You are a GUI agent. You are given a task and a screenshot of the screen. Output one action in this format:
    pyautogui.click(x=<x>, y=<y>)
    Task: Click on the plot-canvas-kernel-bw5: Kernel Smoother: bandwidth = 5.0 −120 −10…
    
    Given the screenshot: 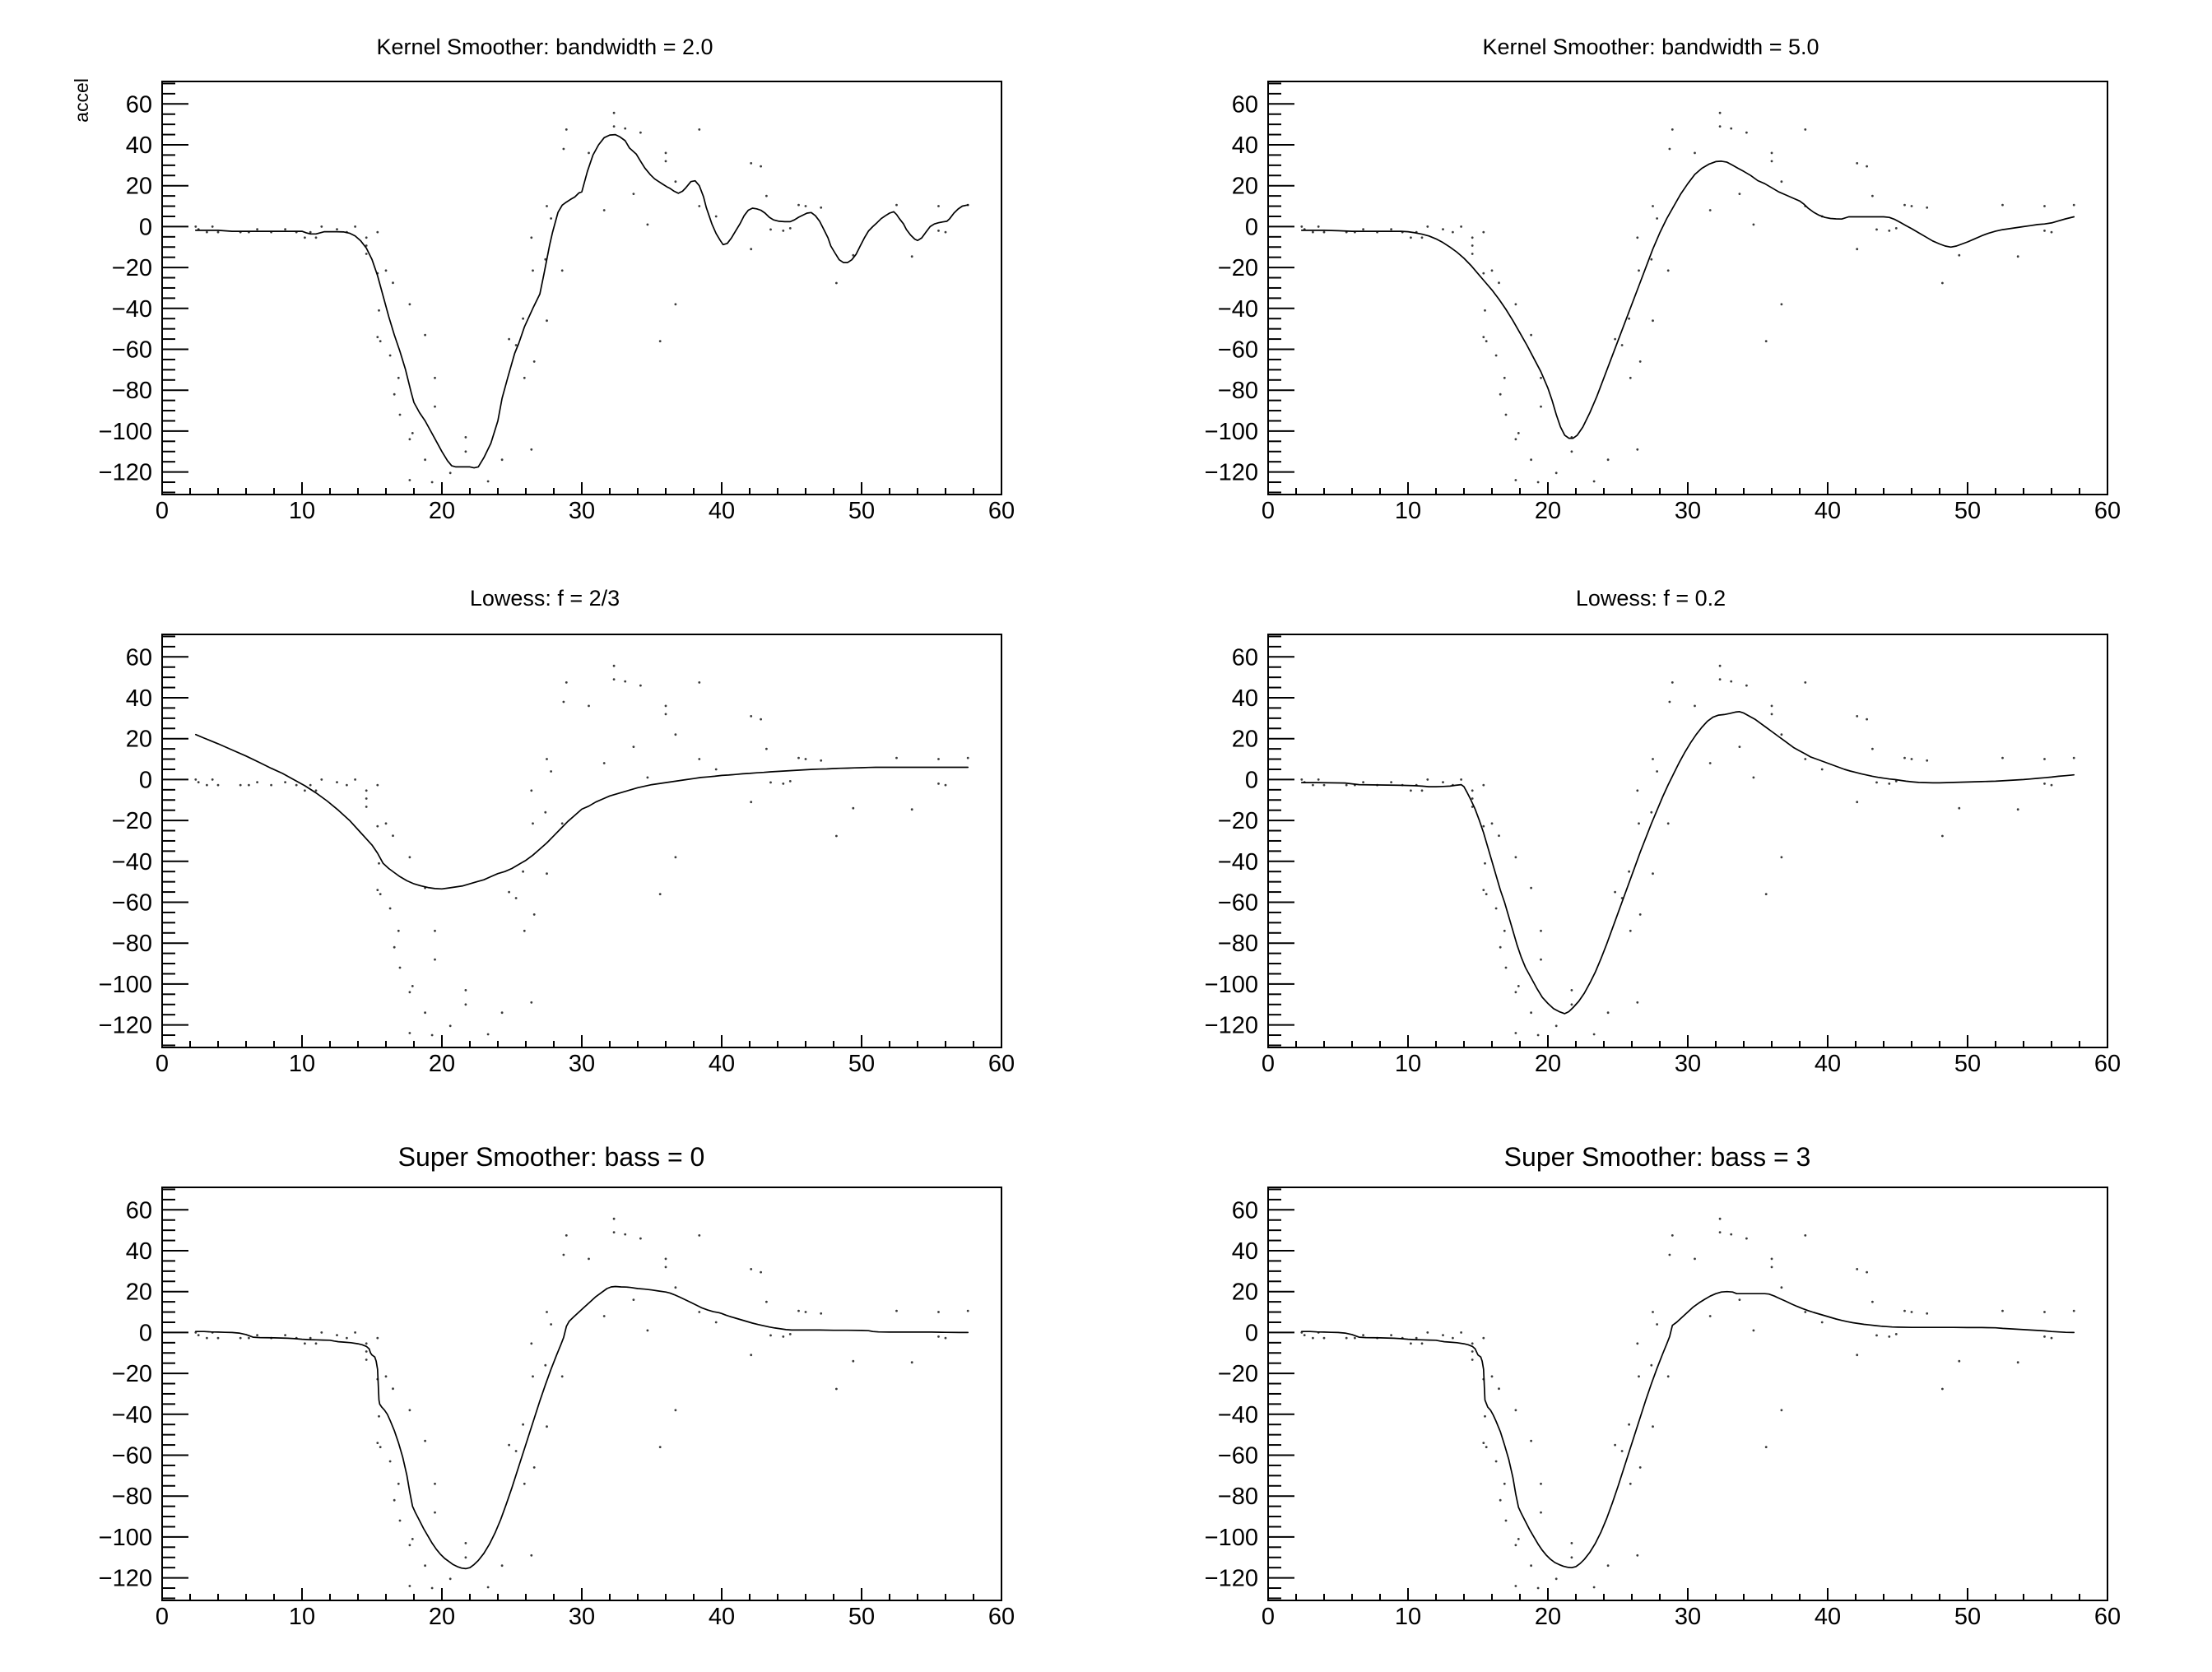 What is the action you would take?
    pyautogui.click(x=1663, y=279)
    